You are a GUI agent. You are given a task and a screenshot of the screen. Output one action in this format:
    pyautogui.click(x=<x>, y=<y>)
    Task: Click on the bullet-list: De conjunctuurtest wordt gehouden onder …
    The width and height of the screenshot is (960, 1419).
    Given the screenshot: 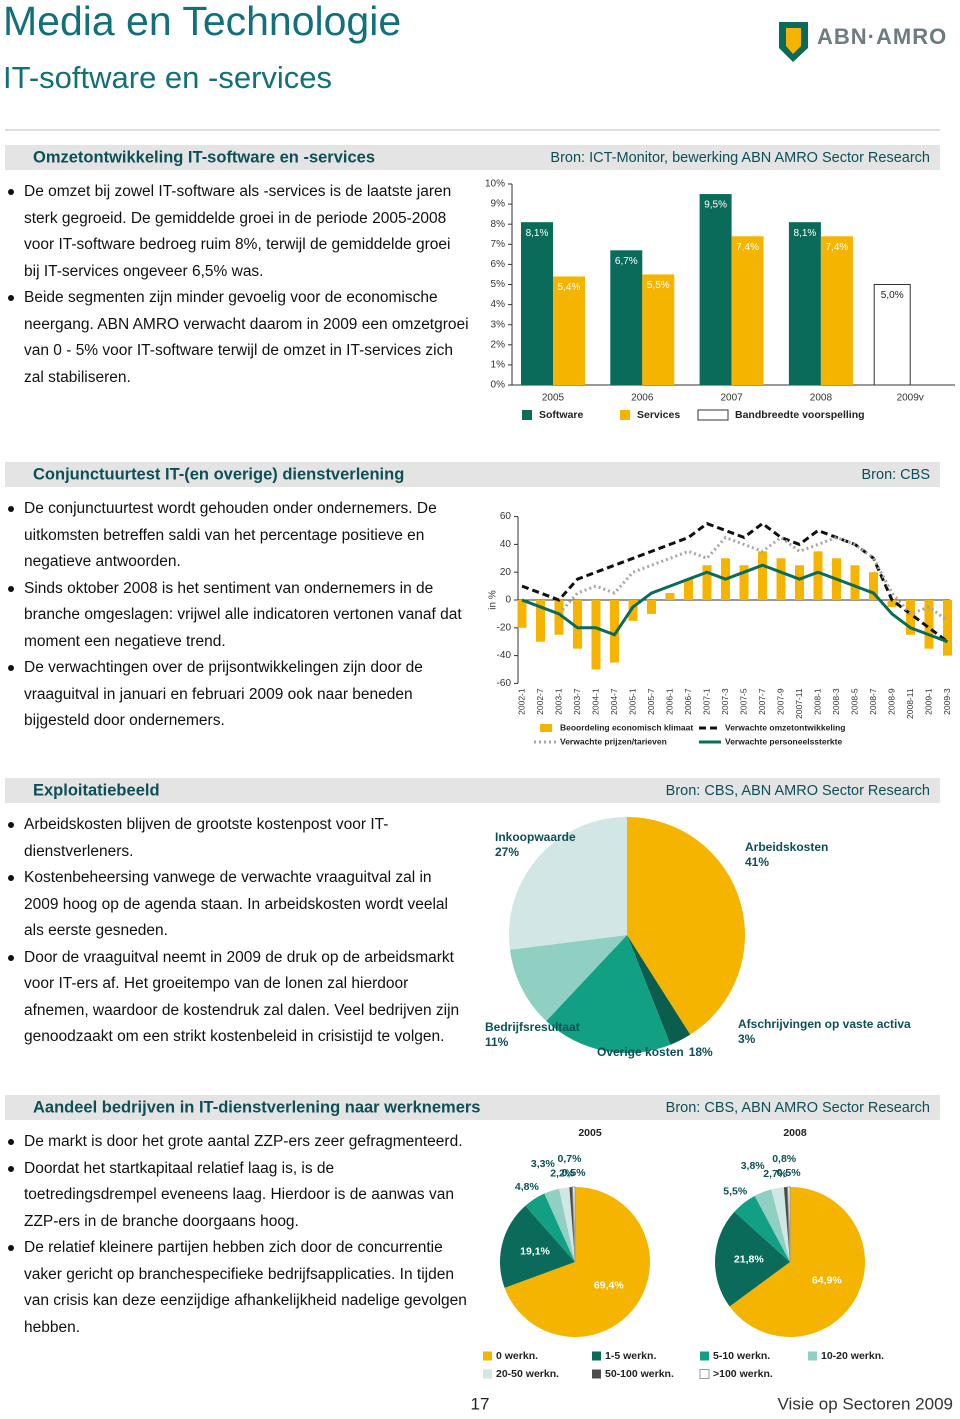 What is the action you would take?
    pyautogui.click(x=238, y=615)
    